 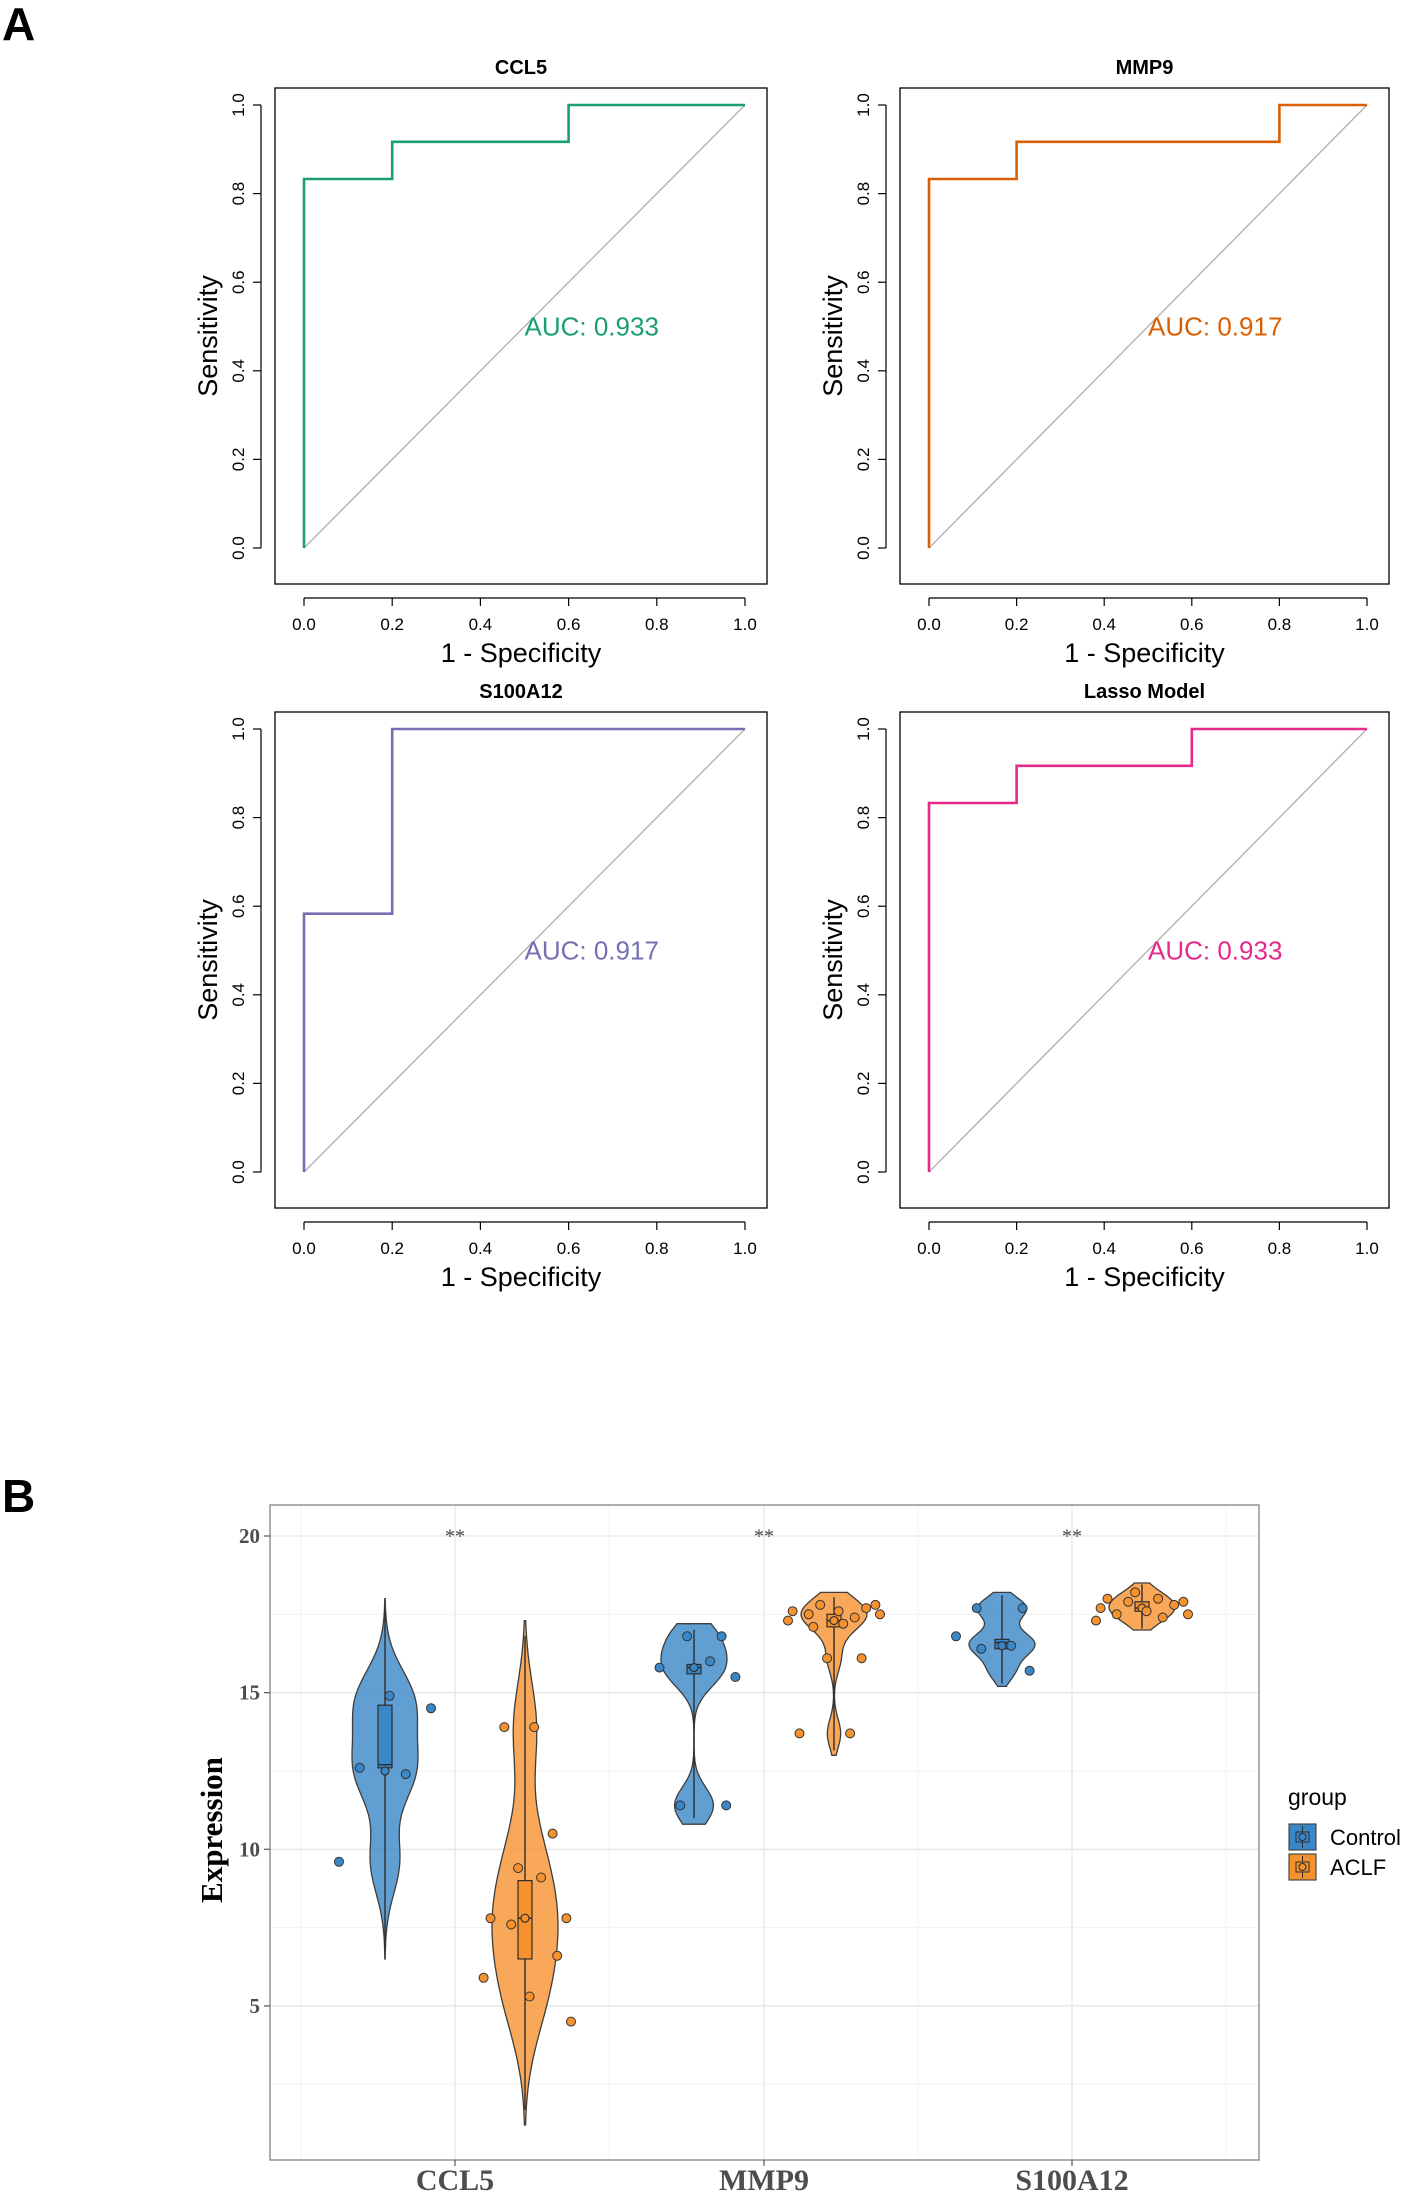 What do you see at coordinates (1144, 692) in the screenshot?
I see `chart-title: Lasso Model` at bounding box center [1144, 692].